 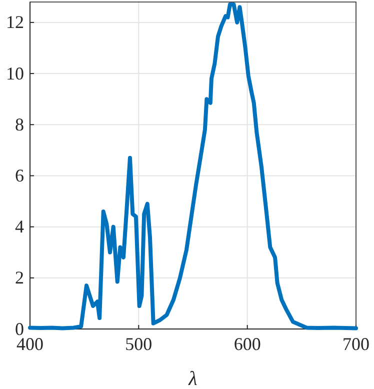 What do you see at coordinates (356, 344) in the screenshot?
I see `x-tick-label: 700` at bounding box center [356, 344].